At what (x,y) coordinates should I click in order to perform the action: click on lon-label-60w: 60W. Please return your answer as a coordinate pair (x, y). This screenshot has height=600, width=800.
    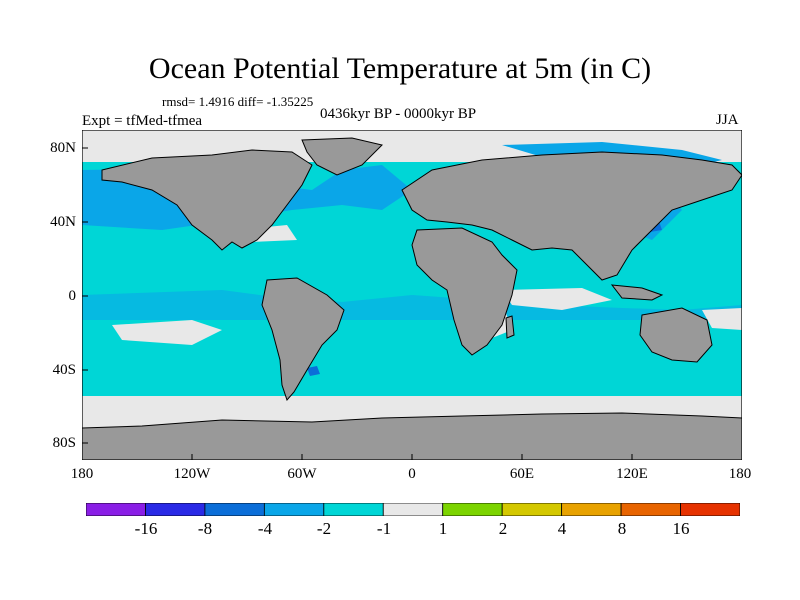
    Looking at the image, I should click on (302, 474).